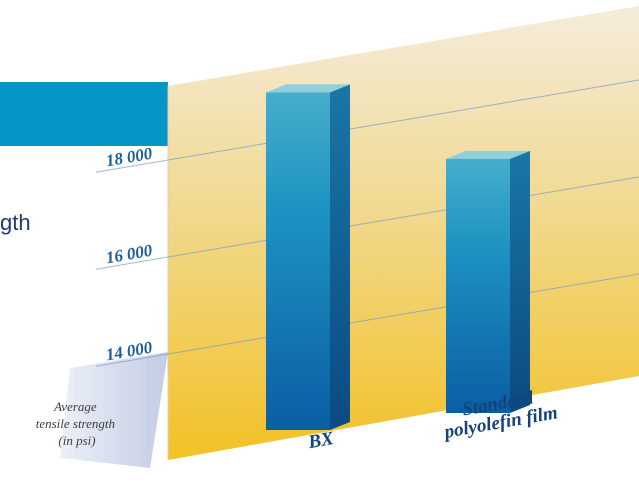  I want to click on header-band, so click(84, 114).